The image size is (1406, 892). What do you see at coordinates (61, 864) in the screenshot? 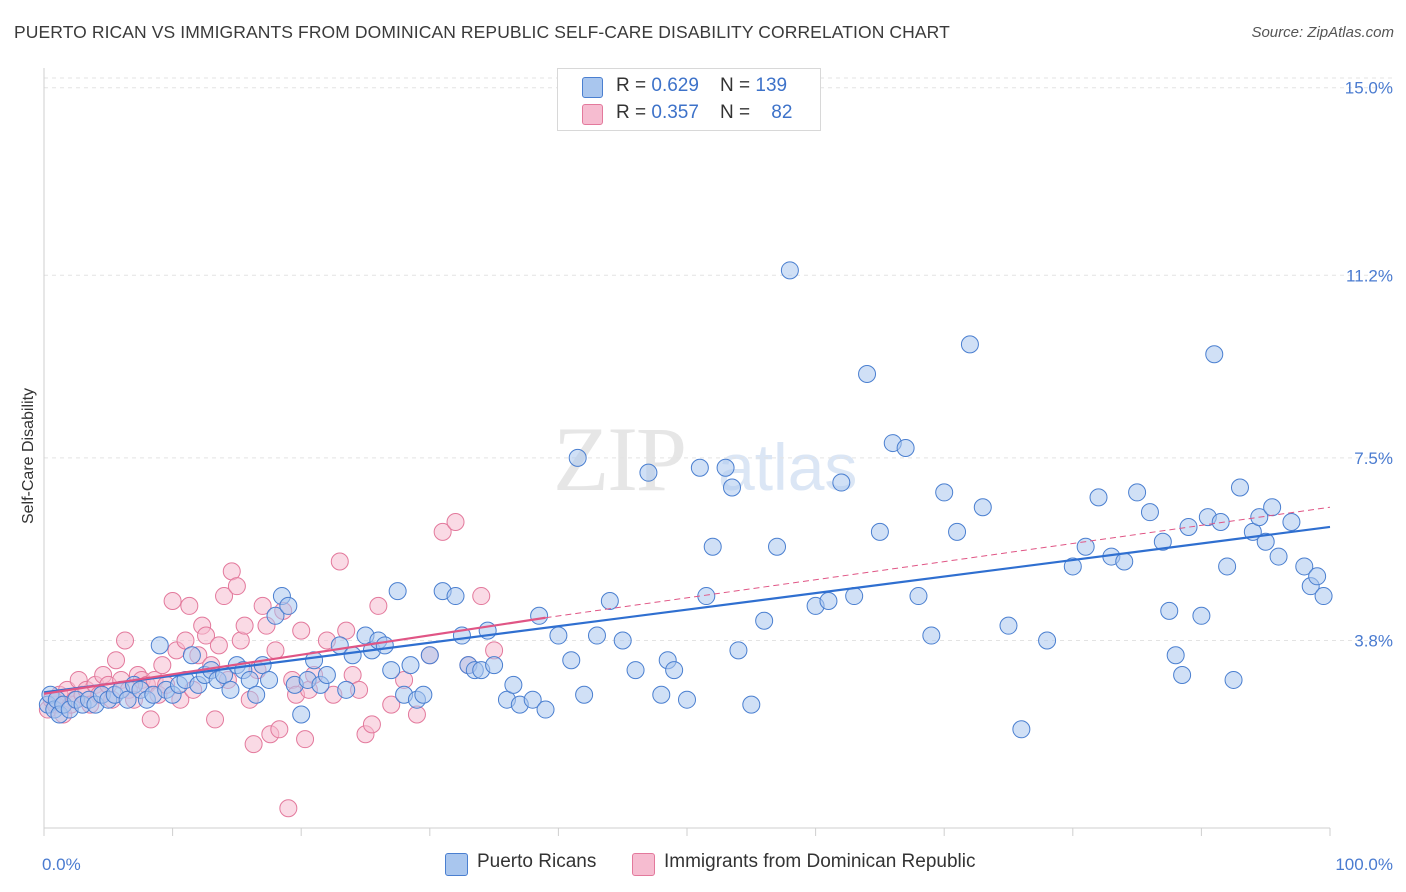
I see `x-tick-label-min: 0.0%` at bounding box center [61, 864].